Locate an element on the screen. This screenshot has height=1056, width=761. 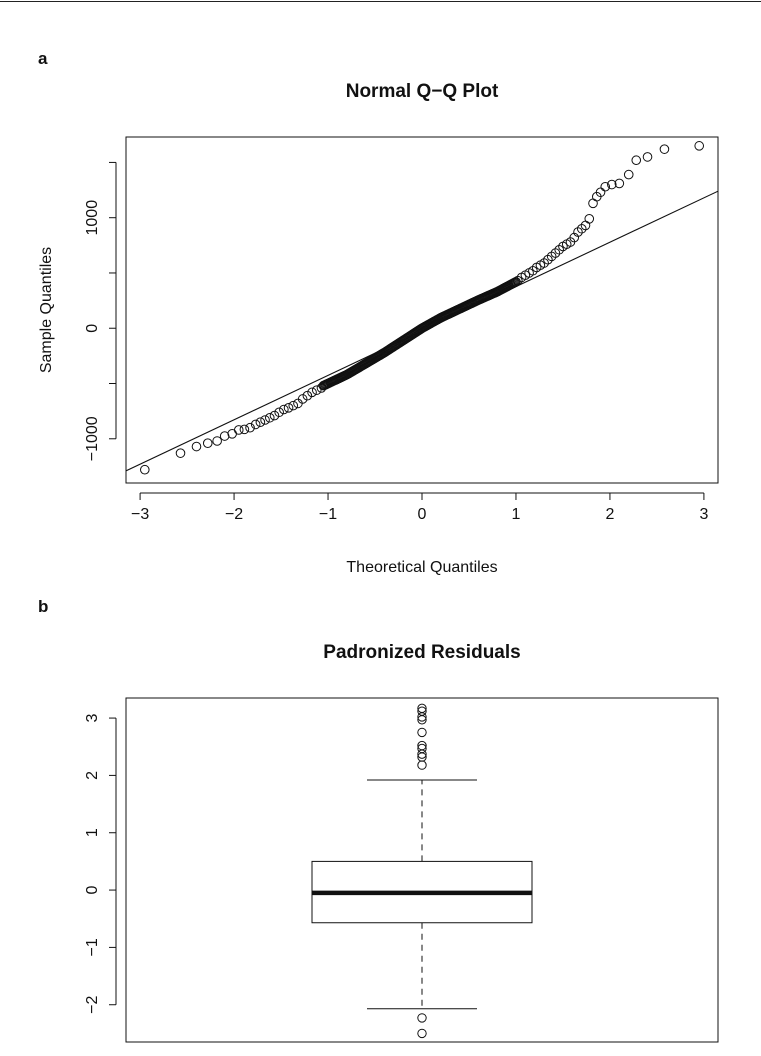
qq-y-tick-label: 1000 is located at coordinates (92, 218).